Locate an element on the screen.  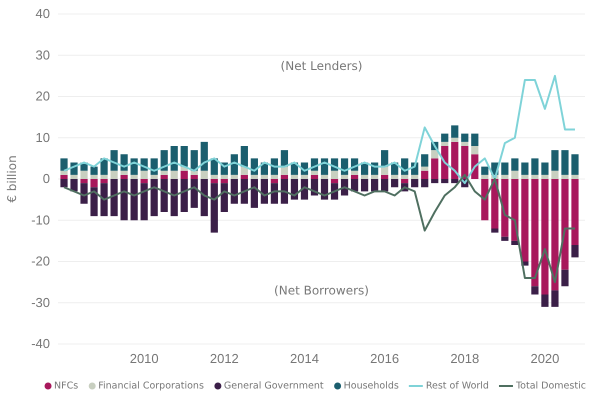
annotation: (Net Lenders) is located at coordinates (321, 66).